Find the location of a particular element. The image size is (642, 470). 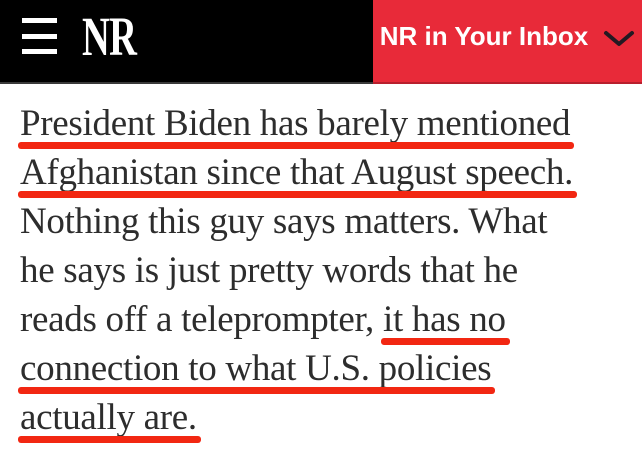

article-text-segment: reads off a teleprompter, is located at coordinates (201, 319).